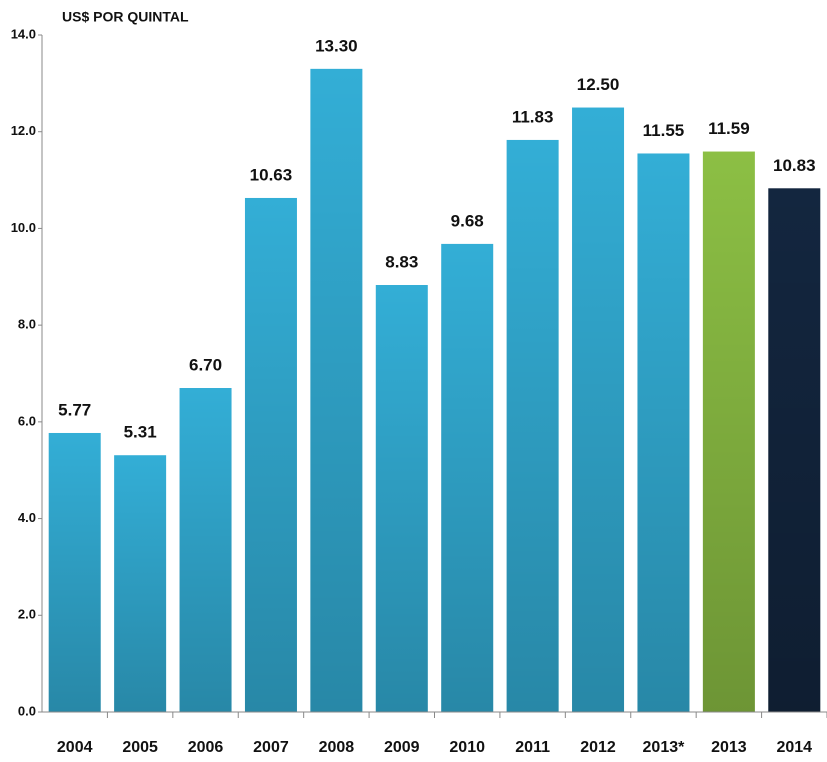  Describe the element at coordinates (74, 409) in the screenshot. I see `value-label: 5.77` at that location.